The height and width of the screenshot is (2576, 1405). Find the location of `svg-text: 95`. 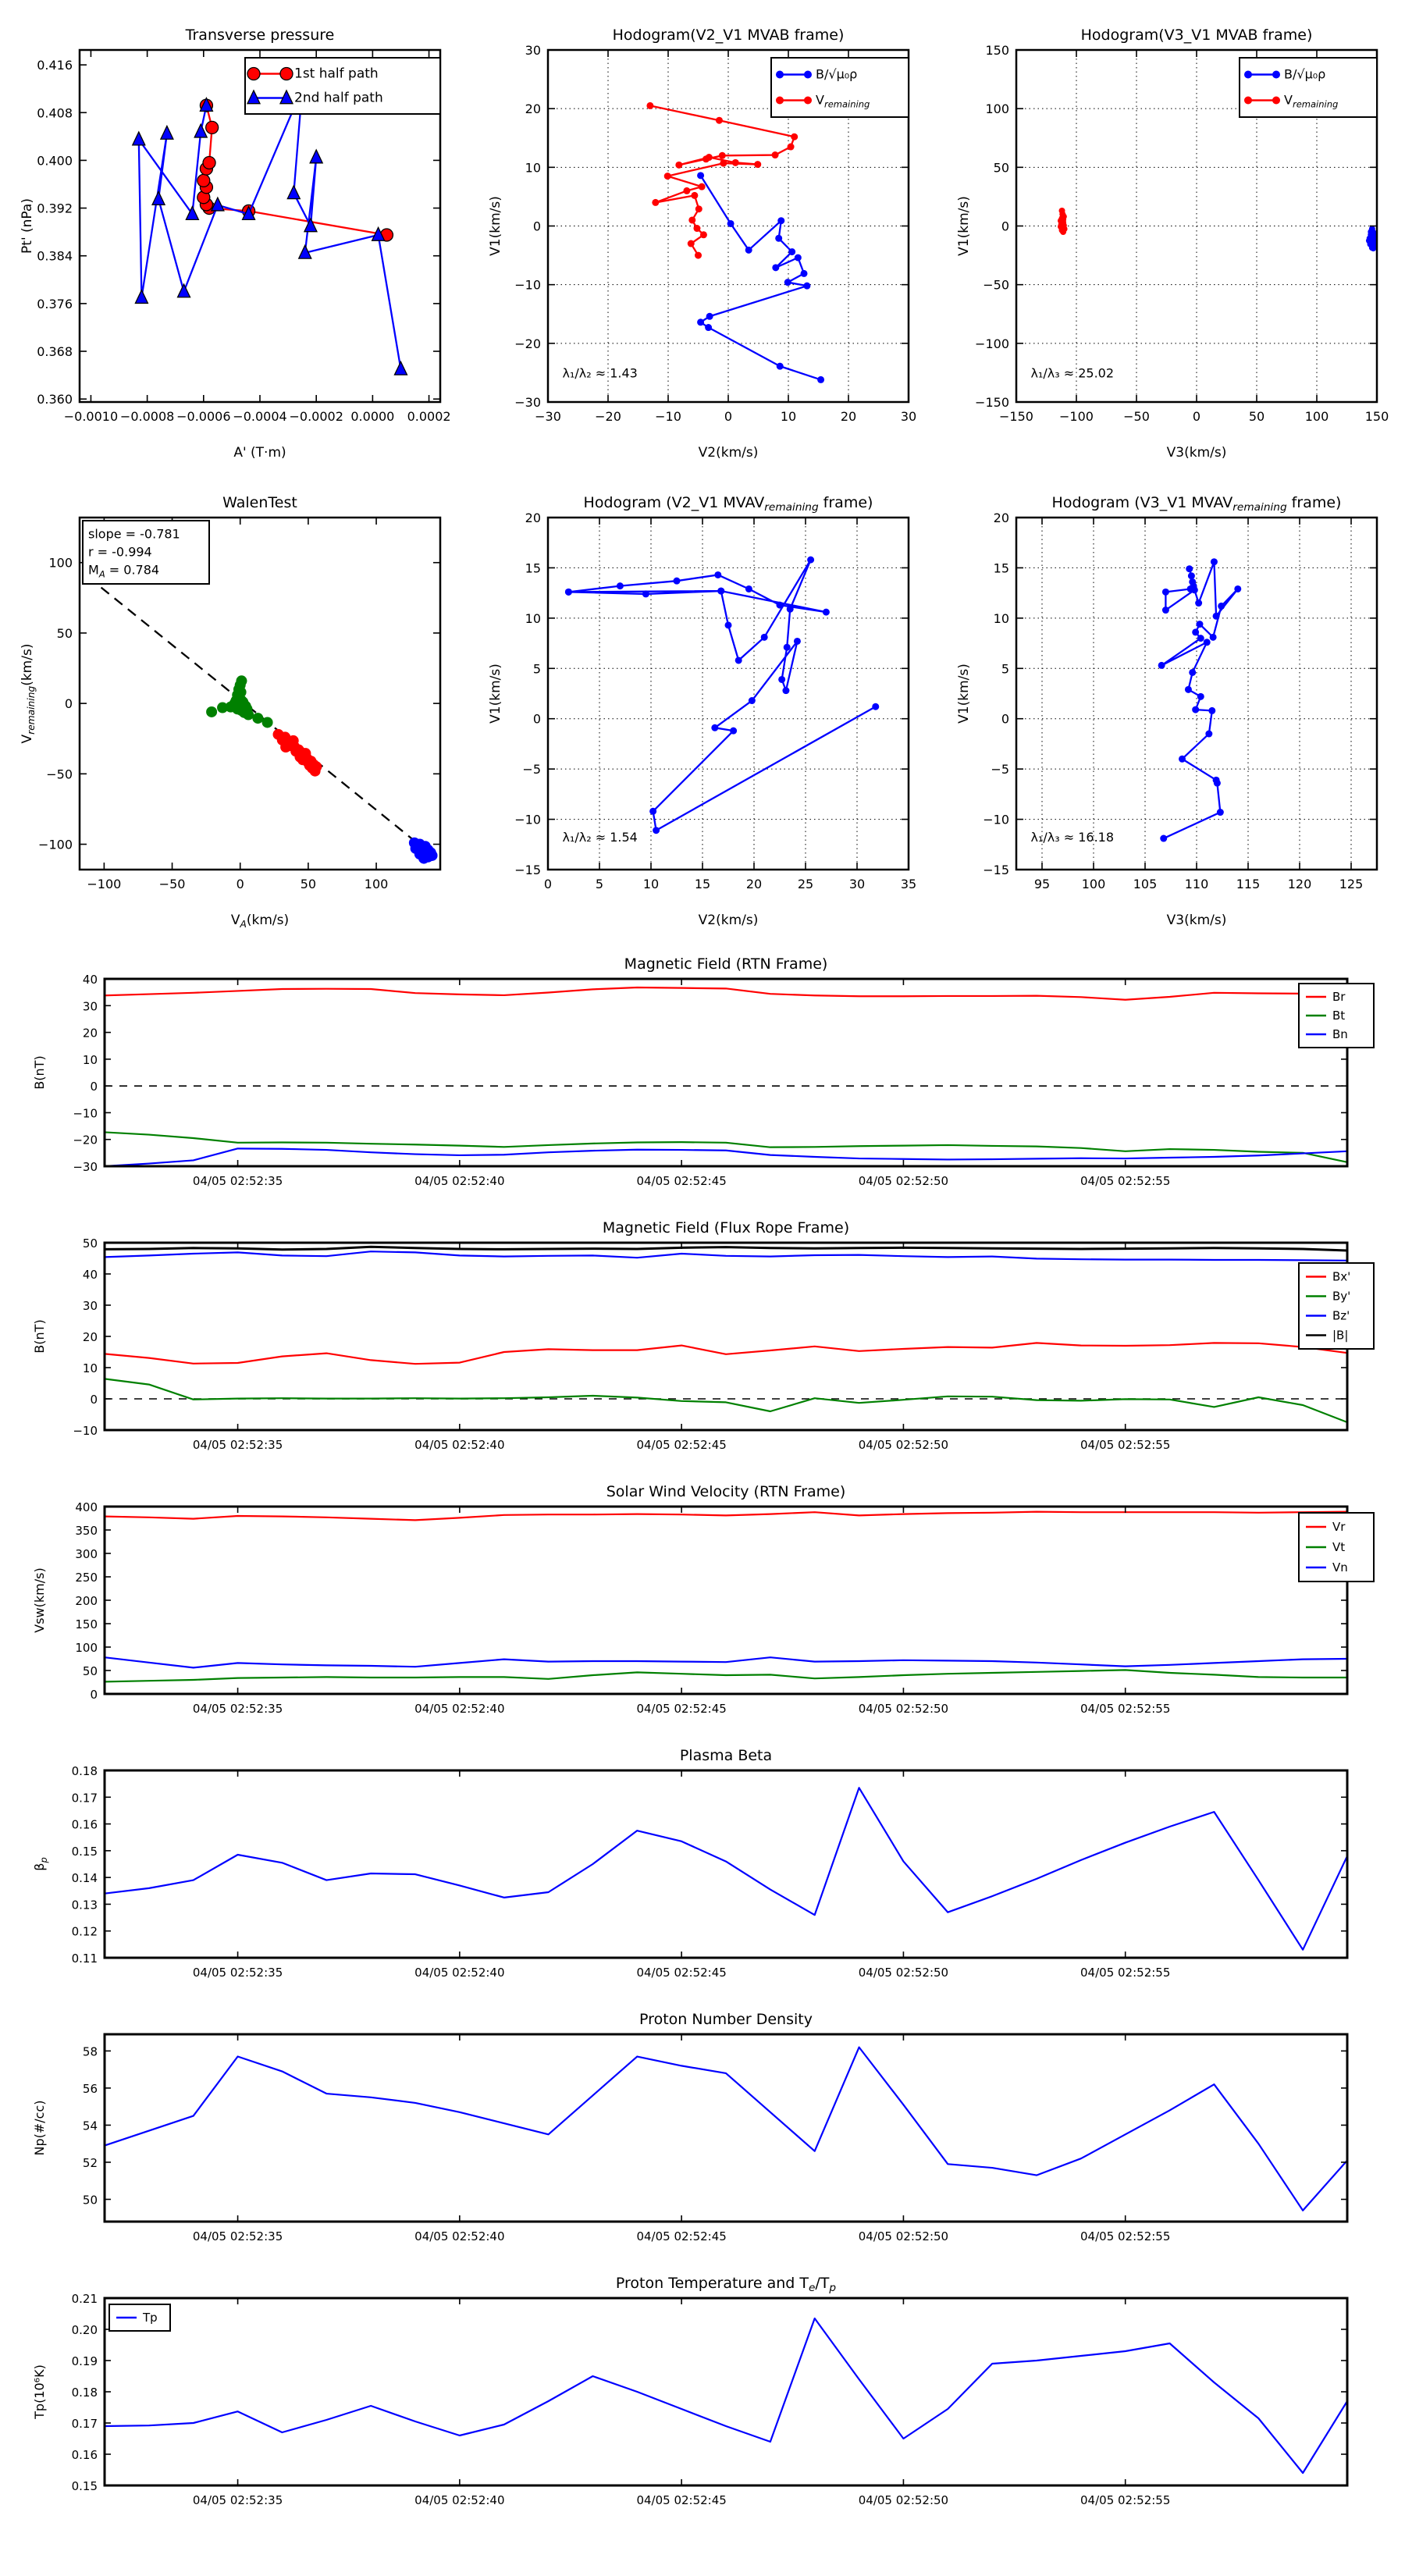

svg-text: 95 is located at coordinates (1042, 884).